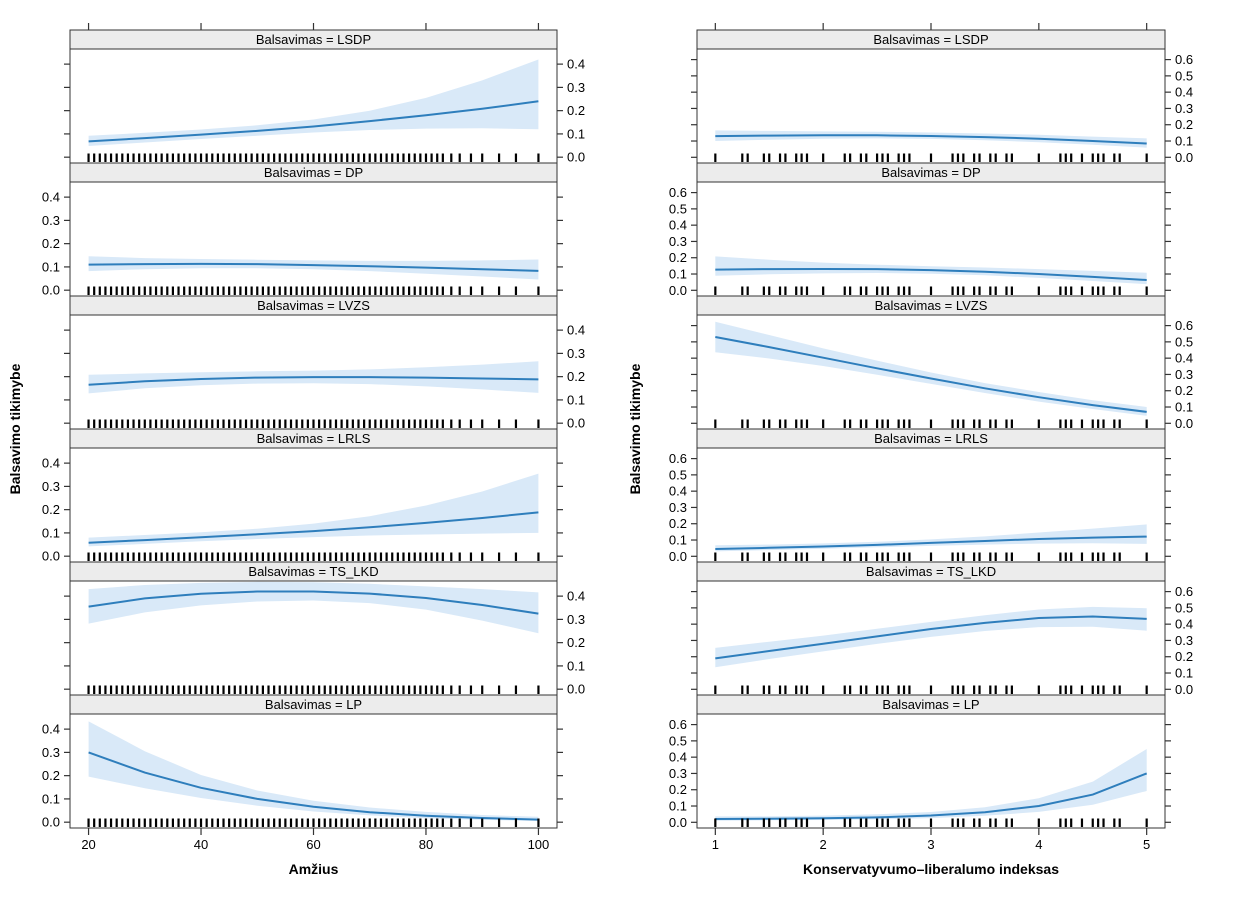  Describe the element at coordinates (88, 844) in the screenshot. I see `x-tick-label: 20` at that location.